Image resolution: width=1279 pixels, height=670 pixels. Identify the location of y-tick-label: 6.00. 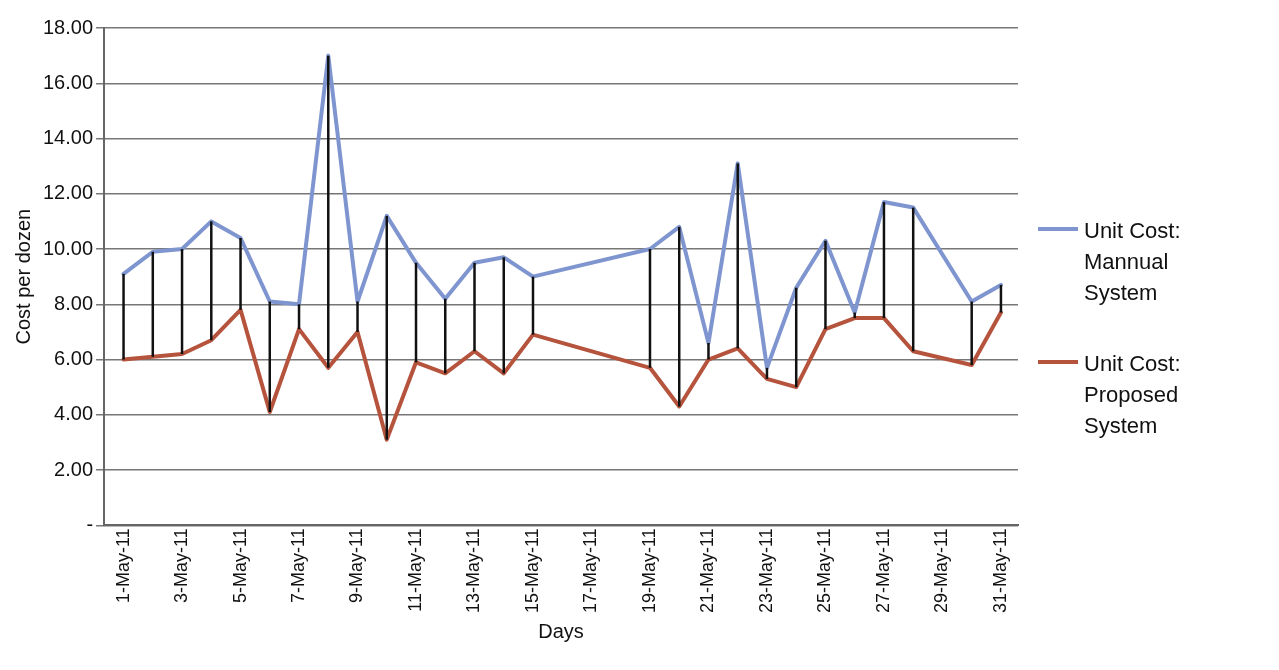
(74, 358).